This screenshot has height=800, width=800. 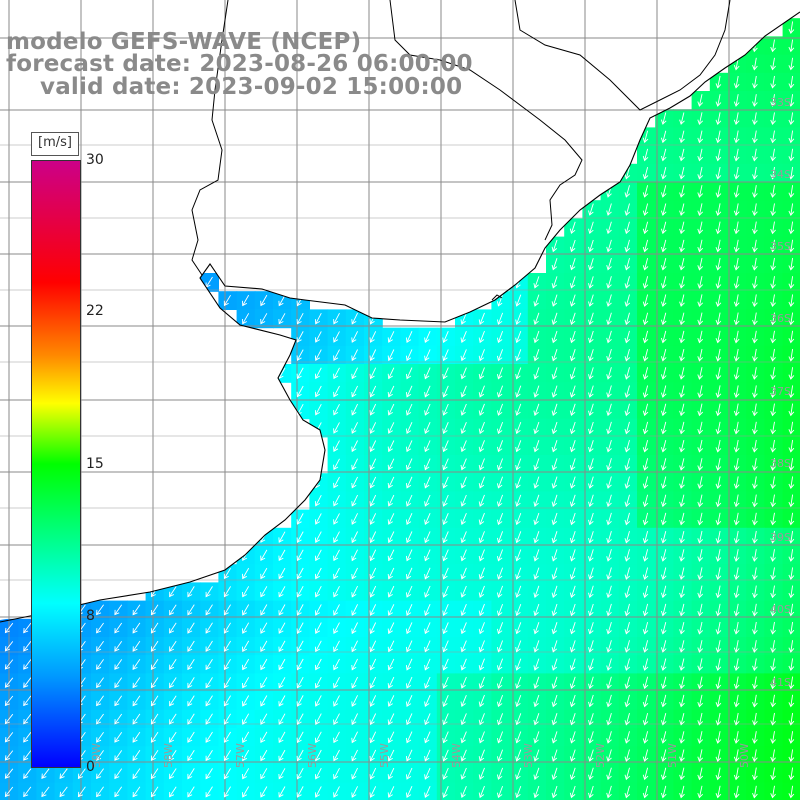 What do you see at coordinates (780, 318) in the screenshot?
I see `latitude-label: 36S` at bounding box center [780, 318].